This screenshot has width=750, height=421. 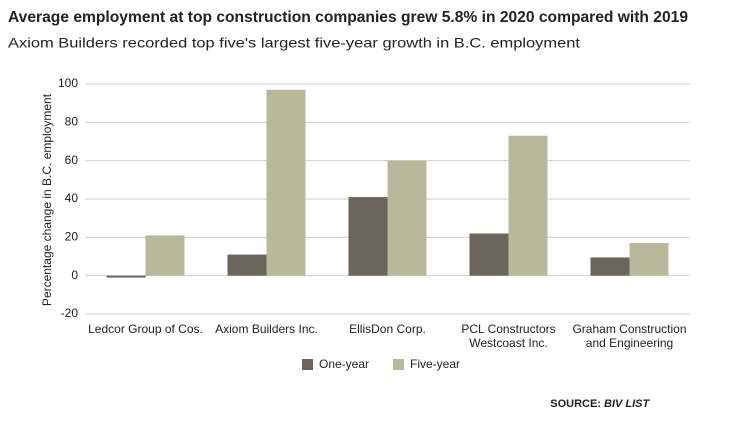 What do you see at coordinates (74, 275) in the screenshot?
I see `y-tick-label: 0` at bounding box center [74, 275].